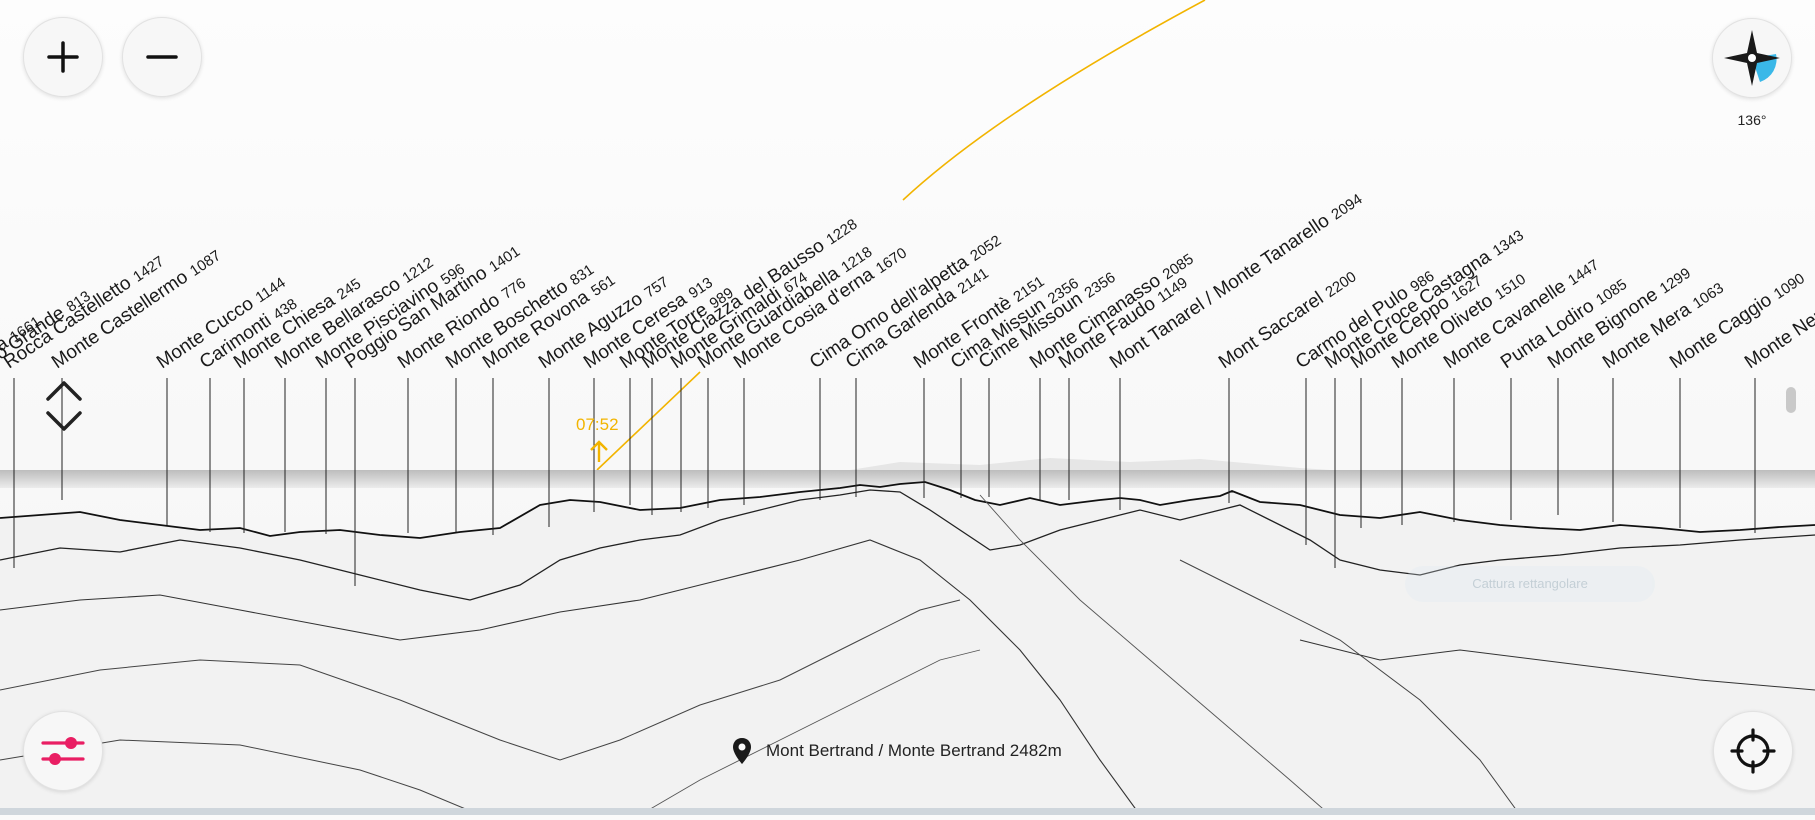 This screenshot has width=1815, height=820. I want to click on sun-arrow-icon, so click(599, 451).